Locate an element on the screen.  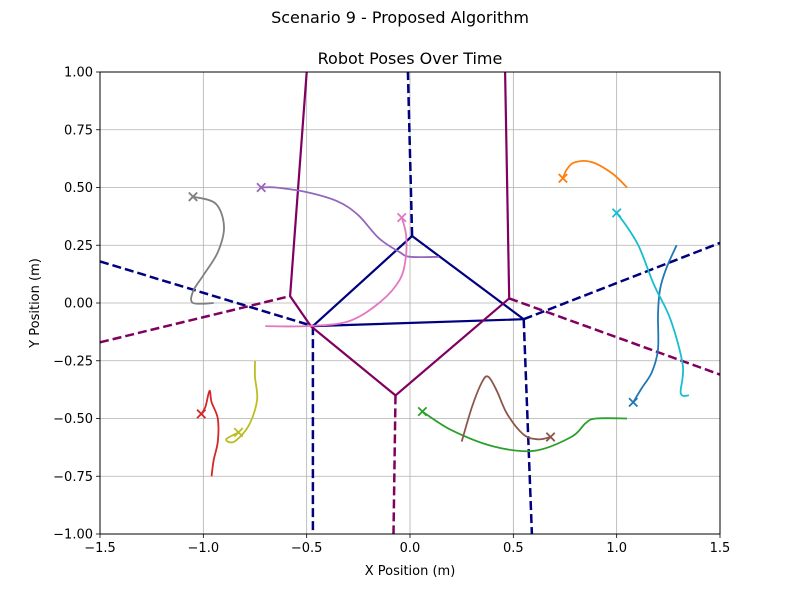
x-tick-label: 0.5 is located at coordinates (513, 548).